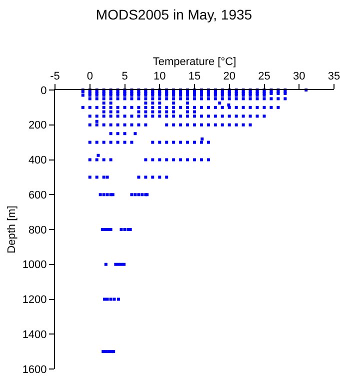 The image size is (348, 384). I want to click on x-tick-label: 20, so click(229, 76).